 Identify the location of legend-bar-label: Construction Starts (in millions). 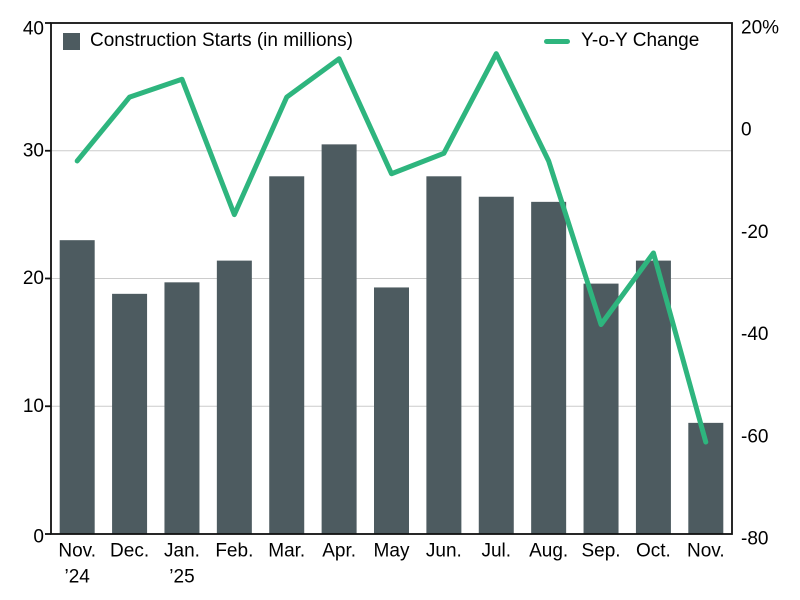
(221, 40).